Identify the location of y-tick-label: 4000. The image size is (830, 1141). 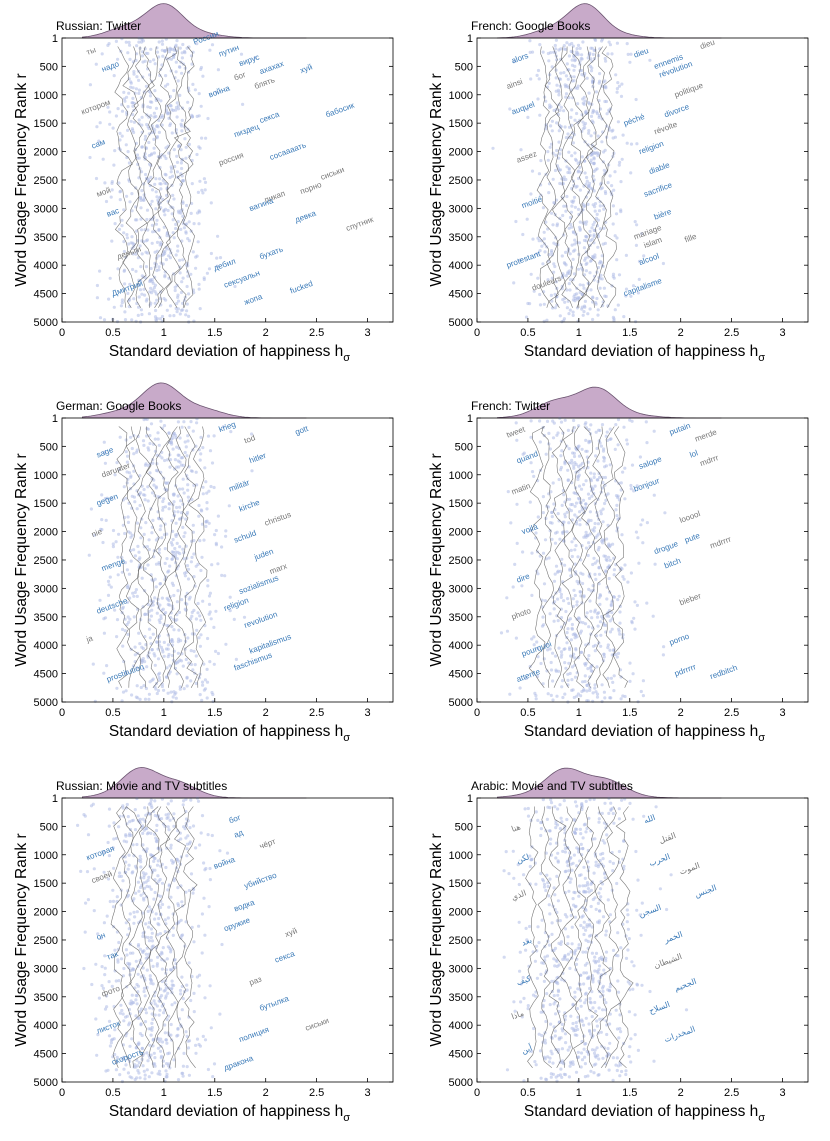
(46, 1026).